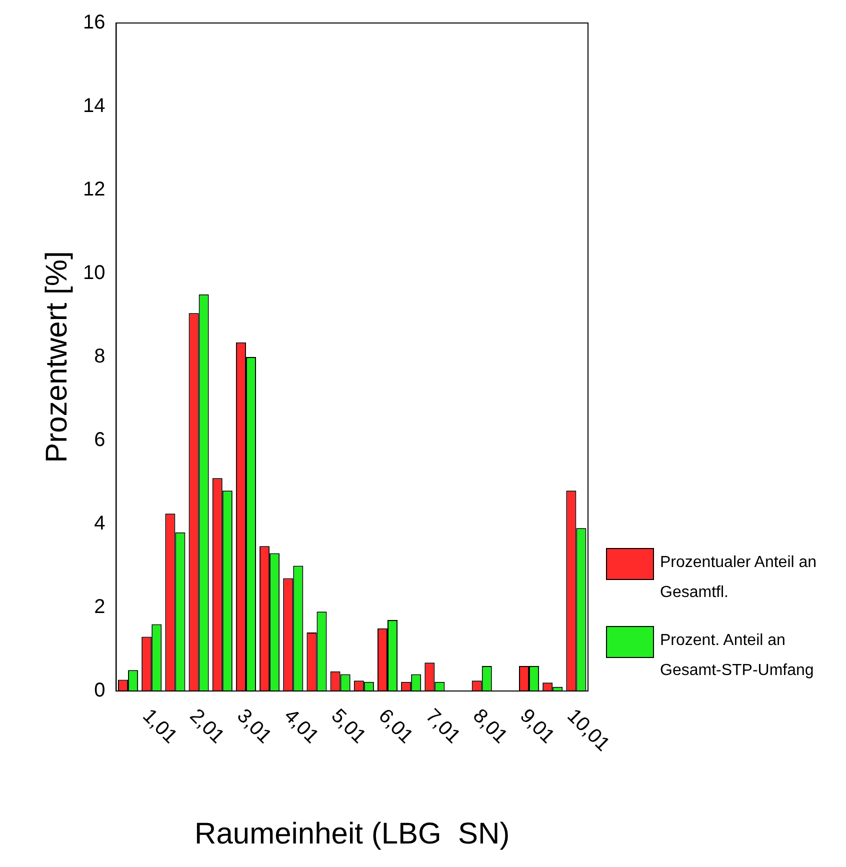 The image size is (846, 867). Describe the element at coordinates (57, 357) in the screenshot. I see `y-axis-title: Prozentwert [%]` at that location.